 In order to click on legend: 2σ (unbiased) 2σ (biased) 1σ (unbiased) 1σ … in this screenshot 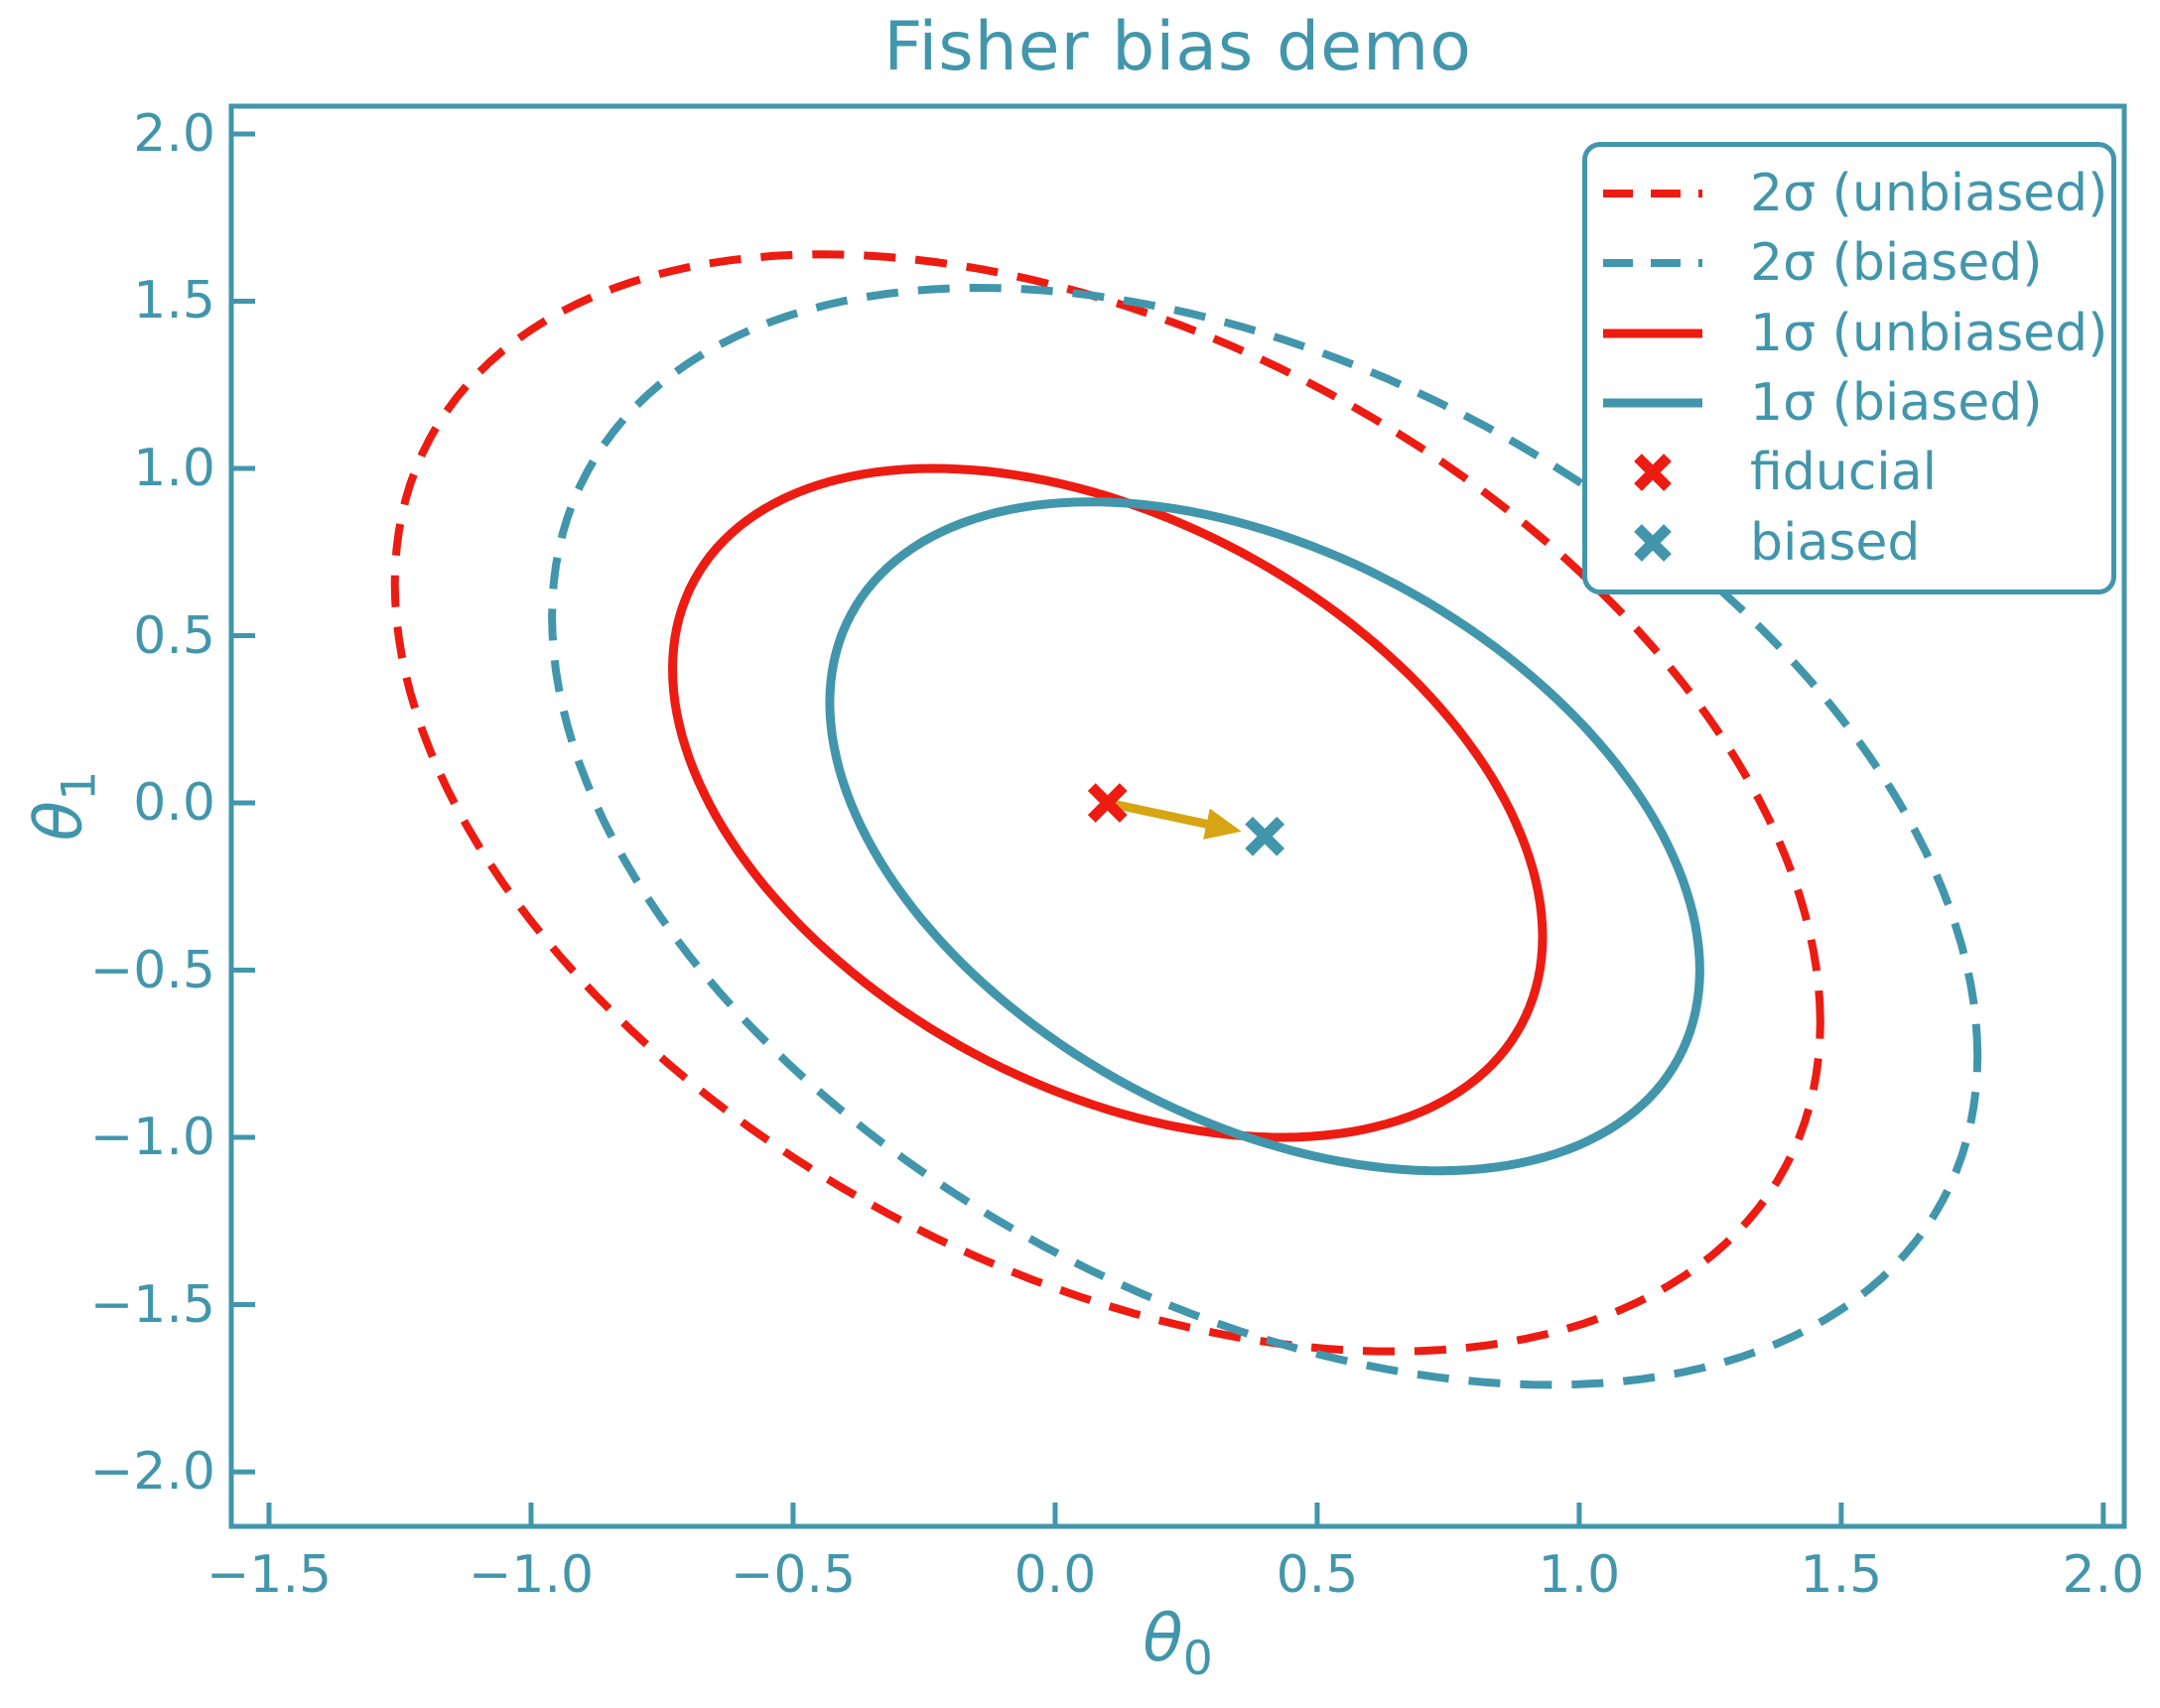, I will do `click(1849, 368)`.